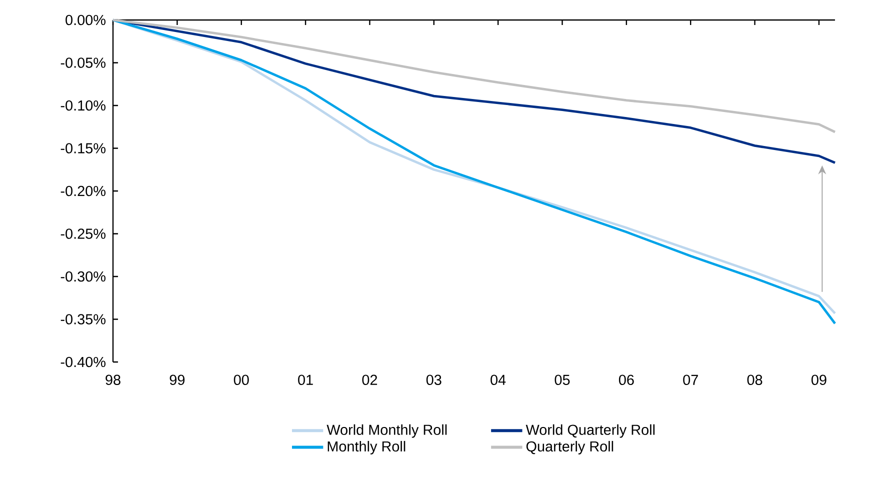 Image resolution: width=869 pixels, height=479 pixels. I want to click on x-tick-label: 01, so click(305, 379).